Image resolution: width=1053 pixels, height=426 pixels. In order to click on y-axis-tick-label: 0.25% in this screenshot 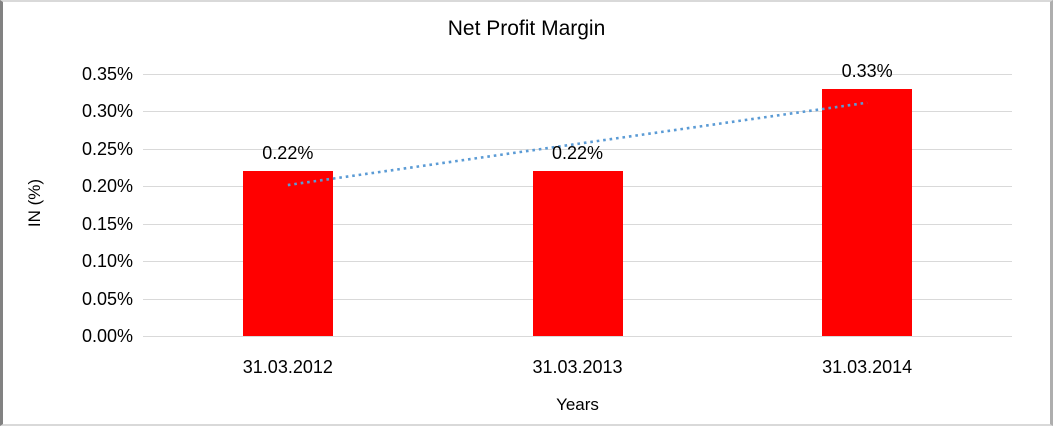, I will do `click(107, 148)`.